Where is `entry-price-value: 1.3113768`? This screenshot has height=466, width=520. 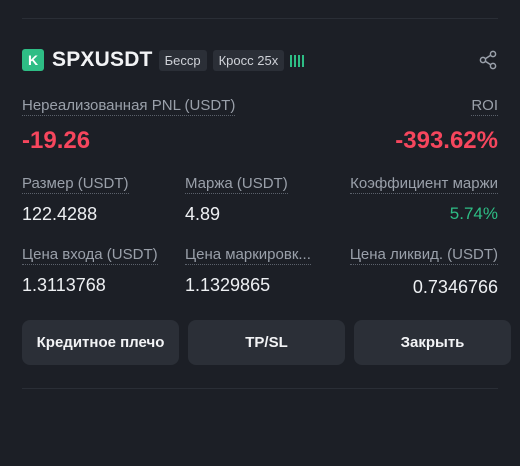
entry-price-value: 1.3113768 is located at coordinates (64, 285).